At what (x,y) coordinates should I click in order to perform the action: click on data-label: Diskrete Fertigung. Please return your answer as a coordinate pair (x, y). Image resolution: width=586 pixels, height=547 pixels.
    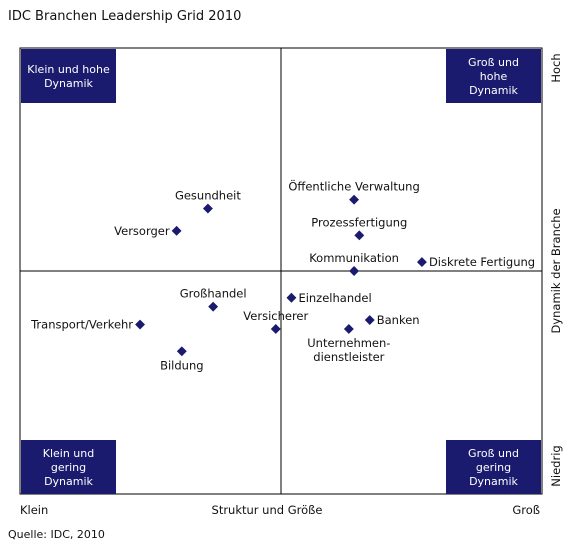
    Looking at the image, I should click on (482, 262).